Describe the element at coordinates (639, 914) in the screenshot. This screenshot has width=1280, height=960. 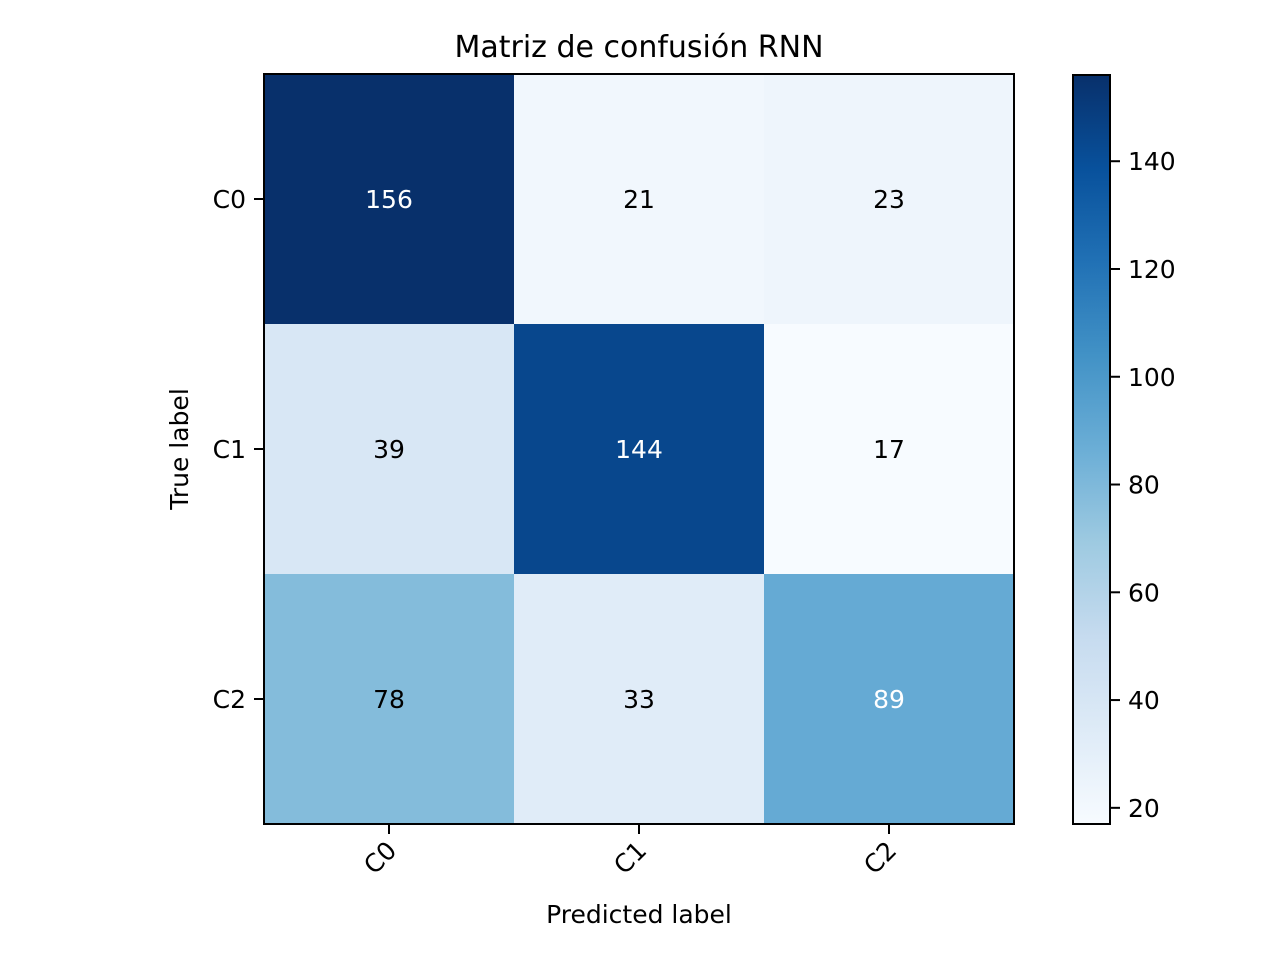
I see `x-axis-label: Predicted label` at that location.